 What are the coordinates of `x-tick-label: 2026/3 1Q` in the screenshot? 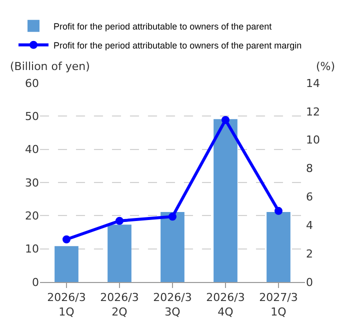 It's located at (66, 304).